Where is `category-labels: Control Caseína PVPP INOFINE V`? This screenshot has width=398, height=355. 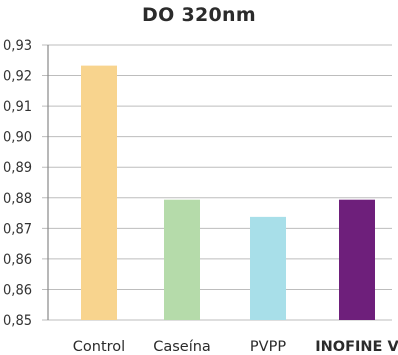 category-labels: Control Caseína PVPP INOFINE V is located at coordinates (235, 347).